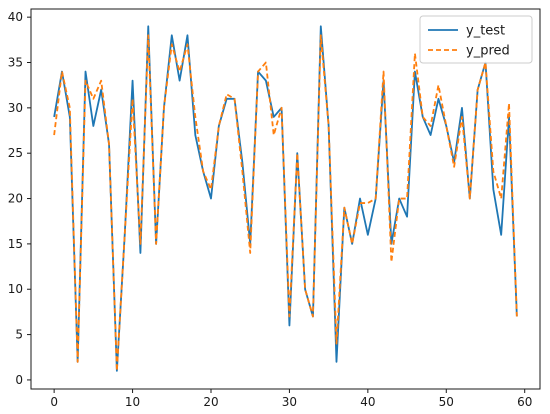 This screenshot has height=414, width=550. Describe the element at coordinates (15, 199) in the screenshot. I see `y-tick-label: 20` at that location.